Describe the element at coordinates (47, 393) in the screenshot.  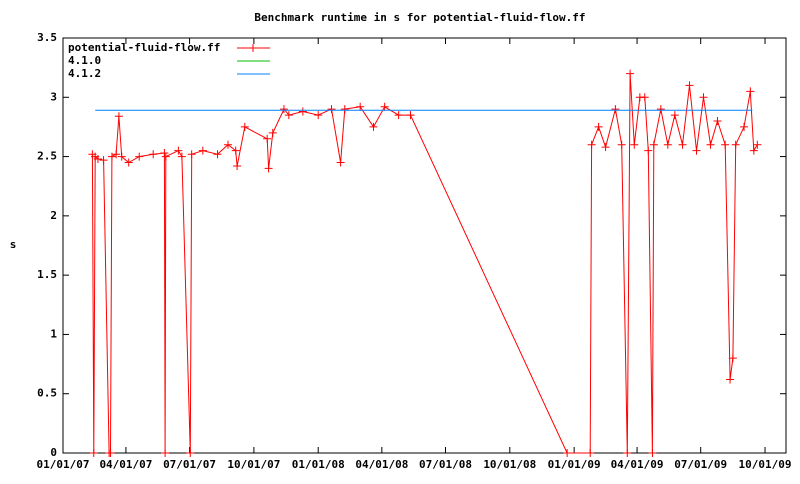
I see `y-tick-label: 0.5` at that location.